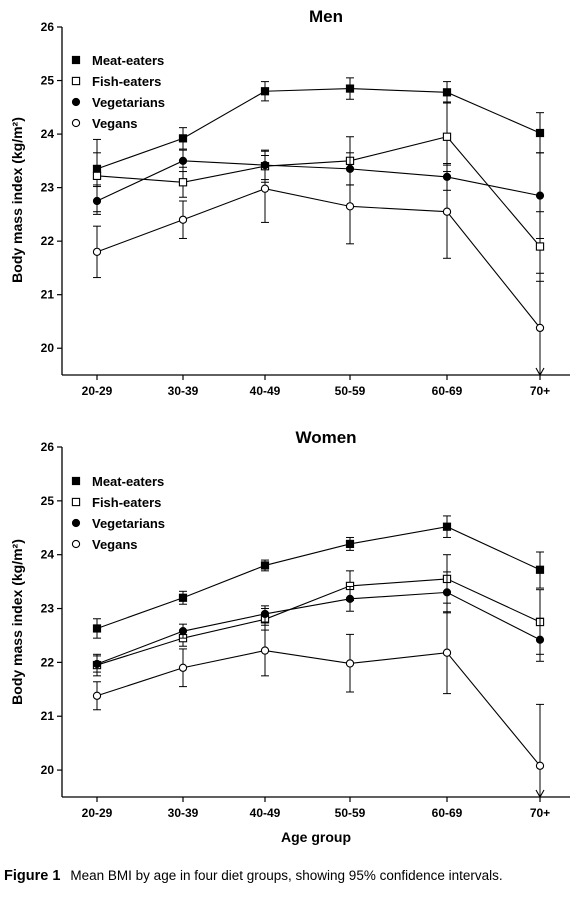 This screenshot has height=909, width=585. I want to click on series-fish-eaters, so click(318, 615).